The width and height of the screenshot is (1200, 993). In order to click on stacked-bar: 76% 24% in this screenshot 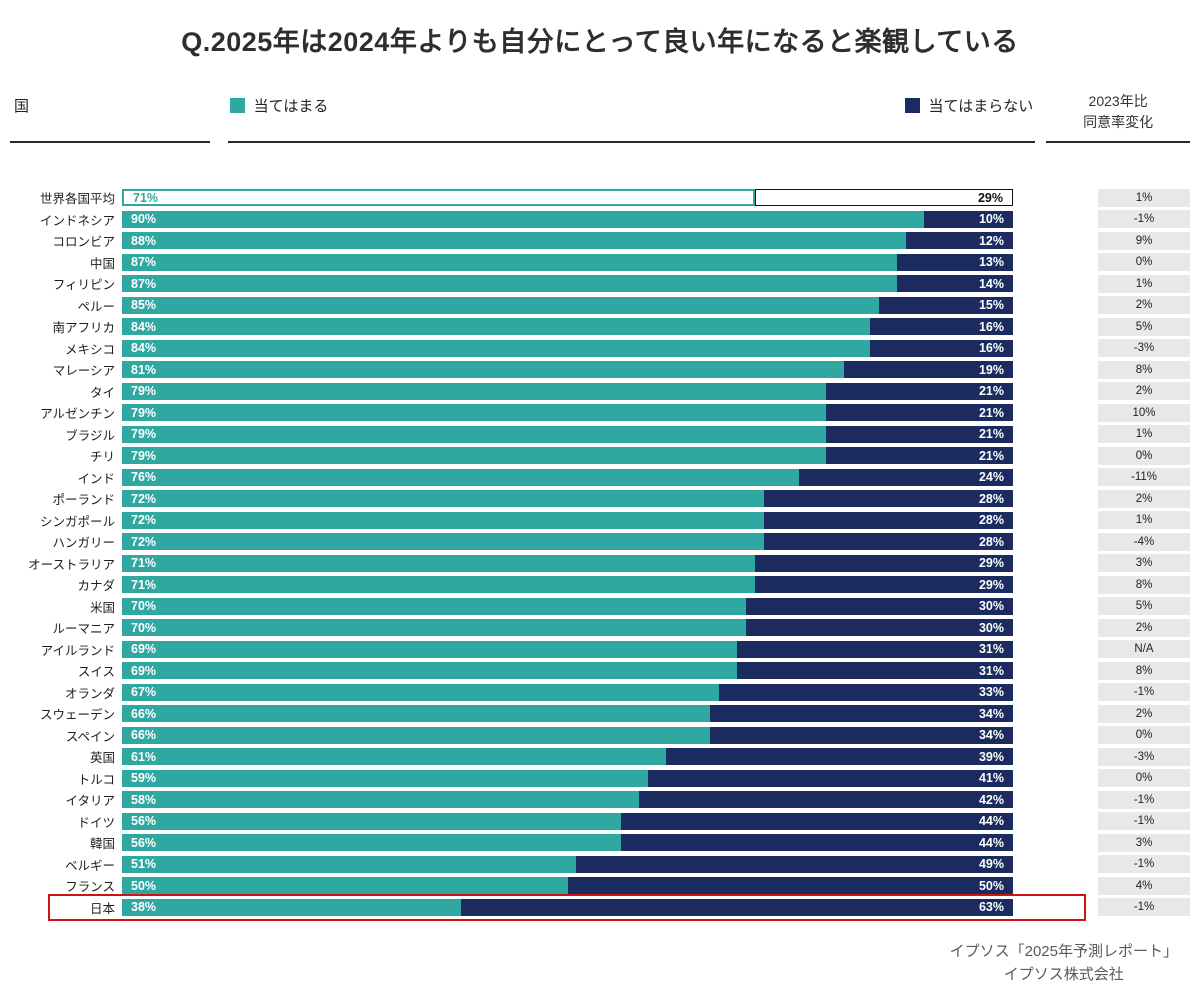, I will do `click(567, 477)`.